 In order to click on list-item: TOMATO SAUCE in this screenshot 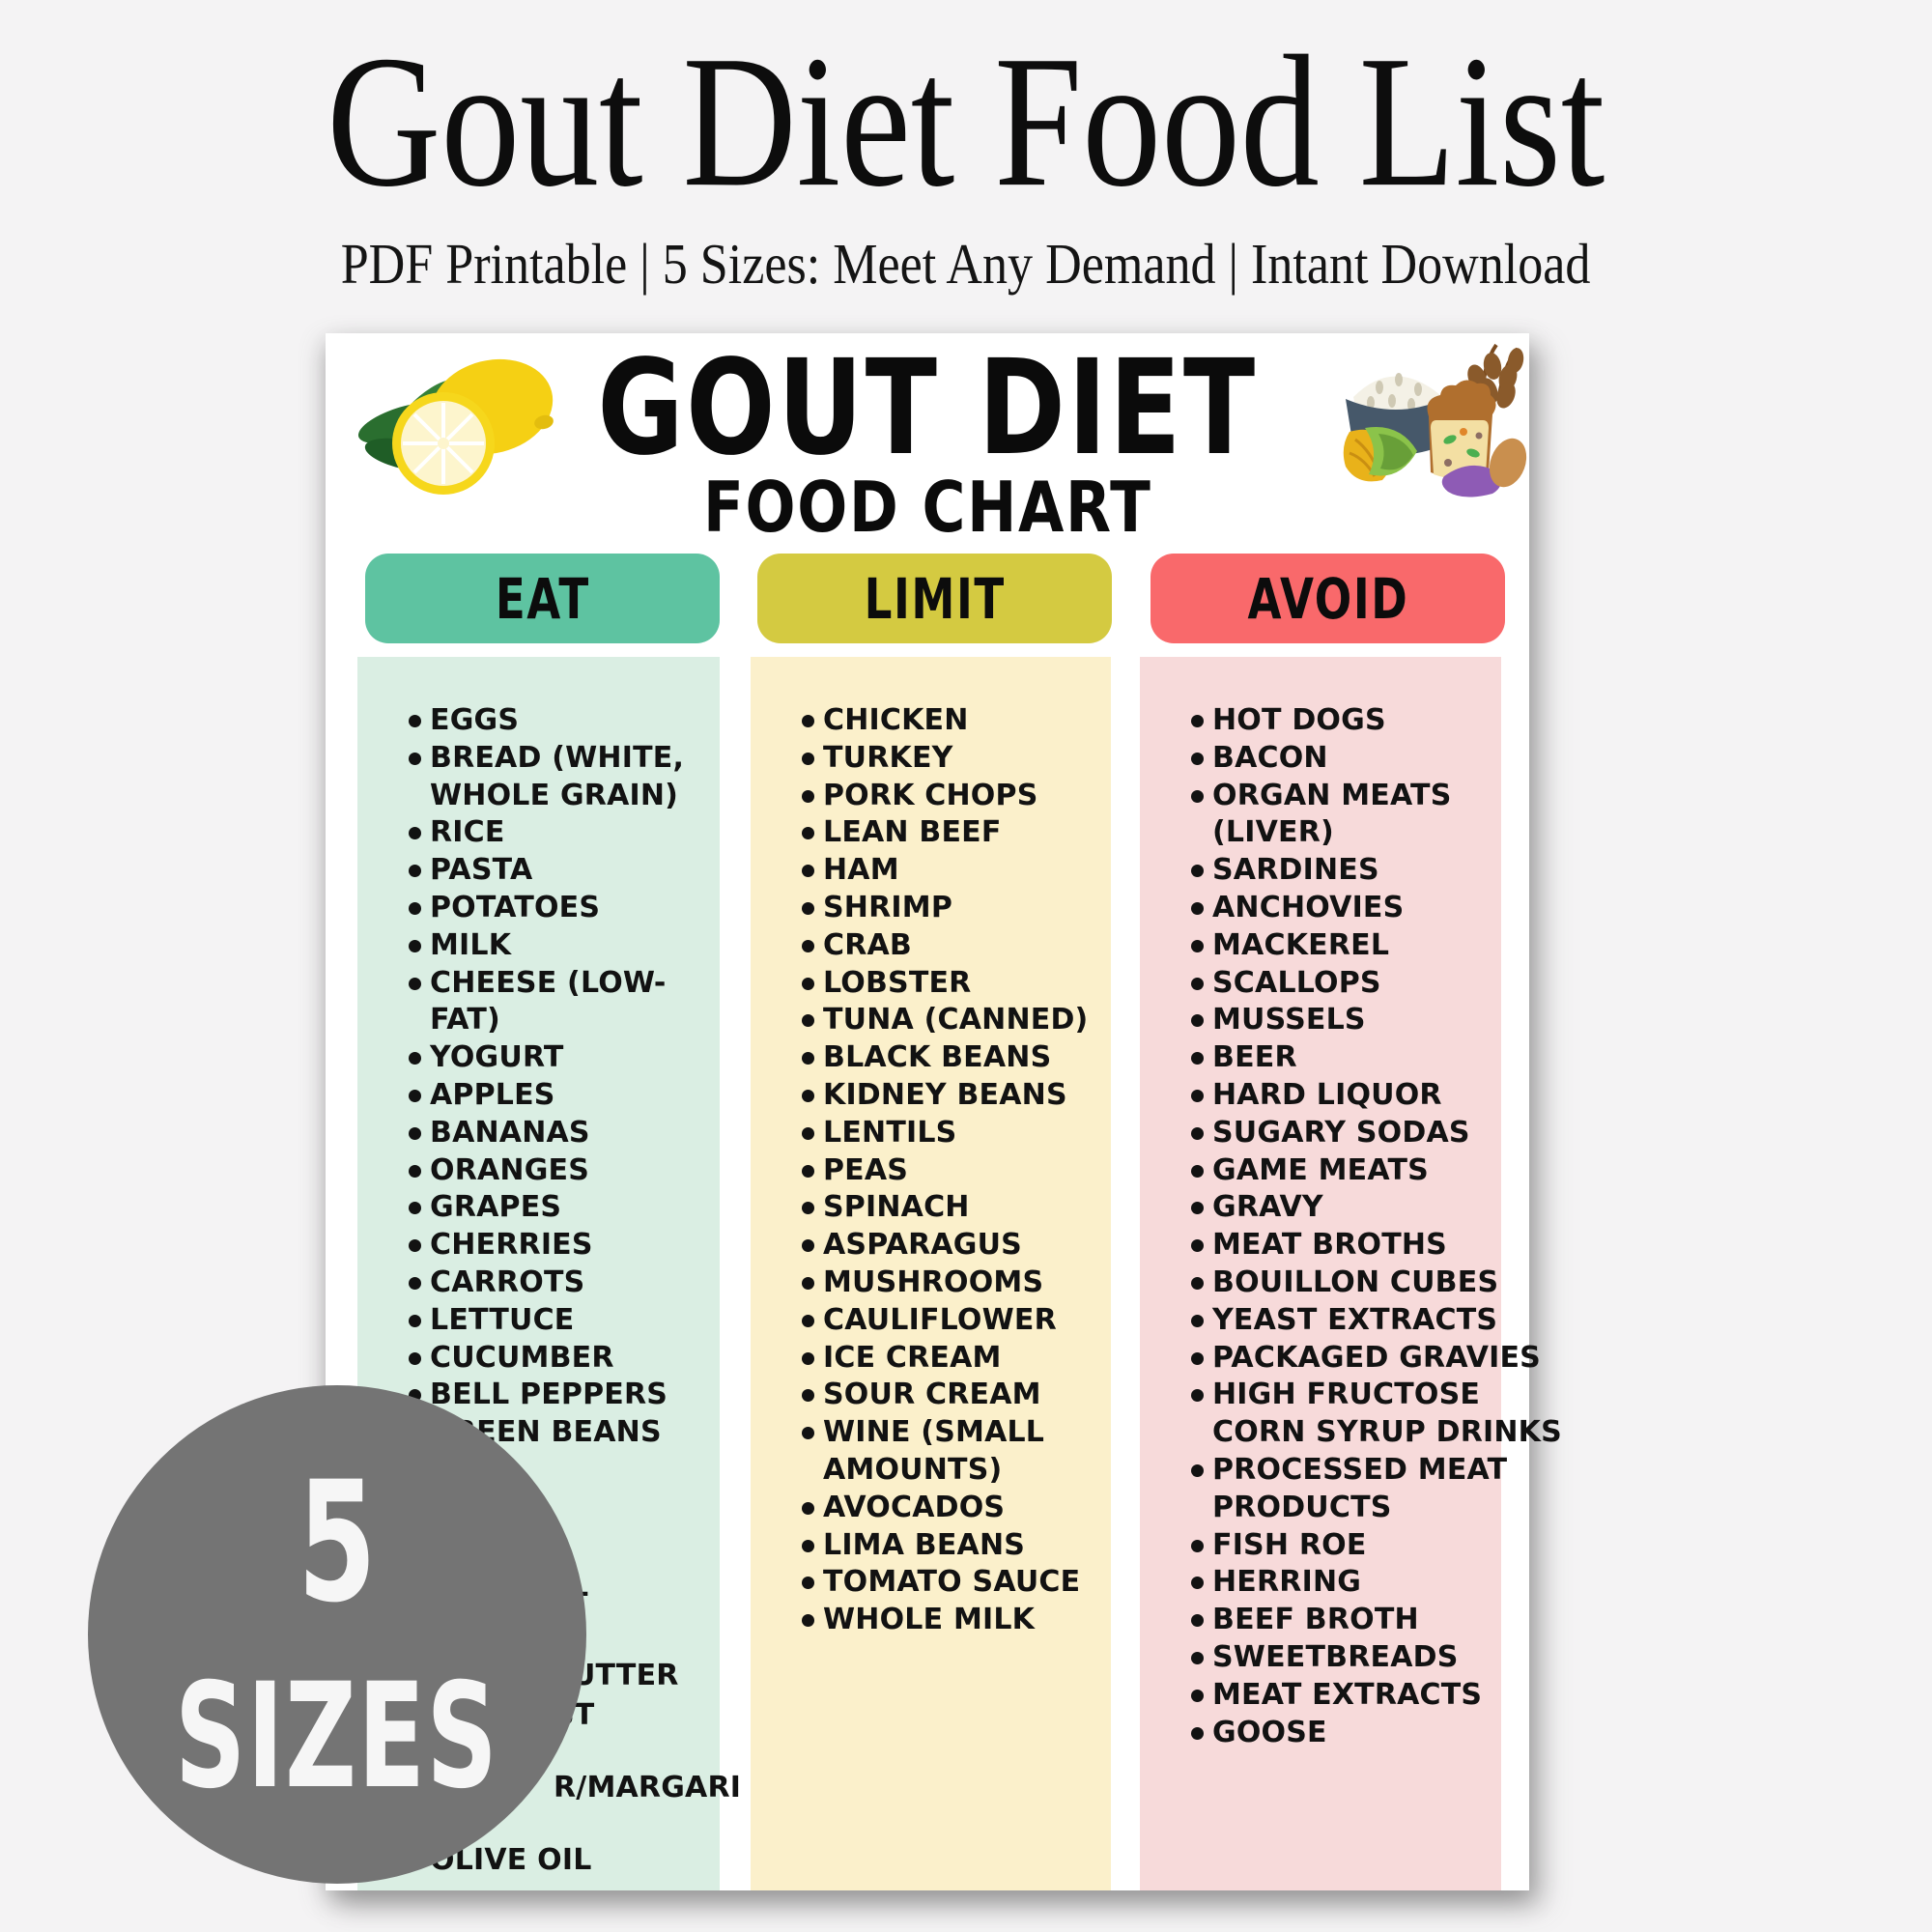, I will do `click(931, 1583)`.